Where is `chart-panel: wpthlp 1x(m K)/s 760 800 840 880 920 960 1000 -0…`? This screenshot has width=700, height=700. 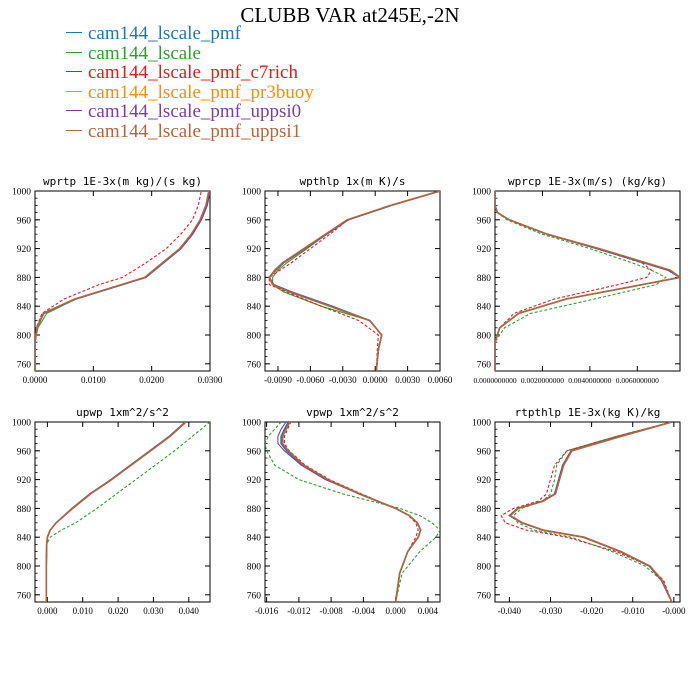 chart-panel: wpthlp 1x(m K)/s 760 800 840 880 920 960 1000 -0… is located at coordinates (347, 280).